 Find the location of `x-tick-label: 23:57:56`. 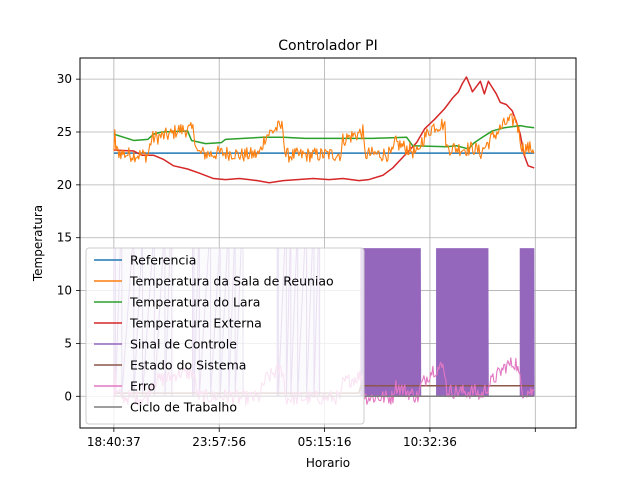

x-tick-label: 23:57:56 is located at coordinates (219, 442).